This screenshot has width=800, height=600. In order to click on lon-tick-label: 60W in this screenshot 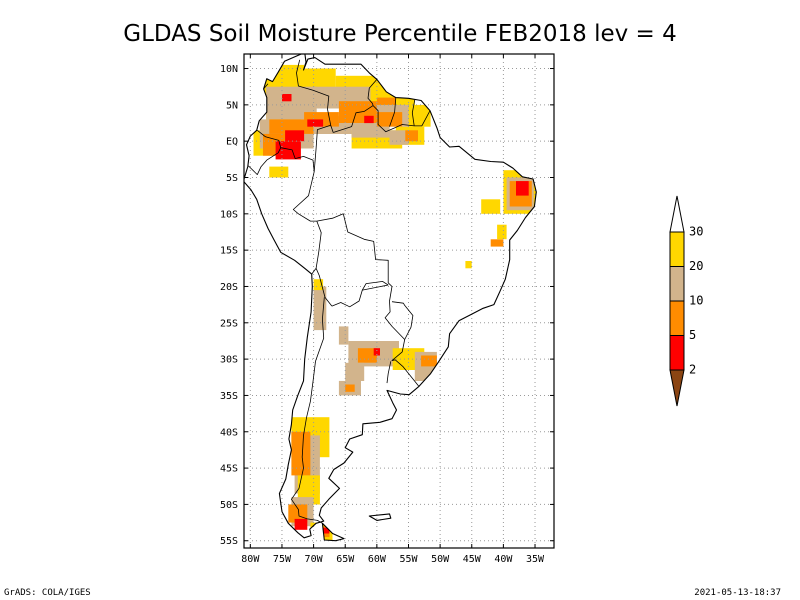, I will do `click(377, 559)`.